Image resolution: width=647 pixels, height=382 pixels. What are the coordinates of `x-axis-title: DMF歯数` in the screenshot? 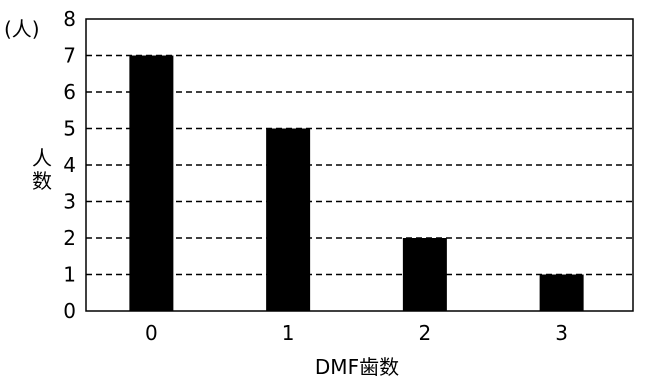 It's located at (357, 367).